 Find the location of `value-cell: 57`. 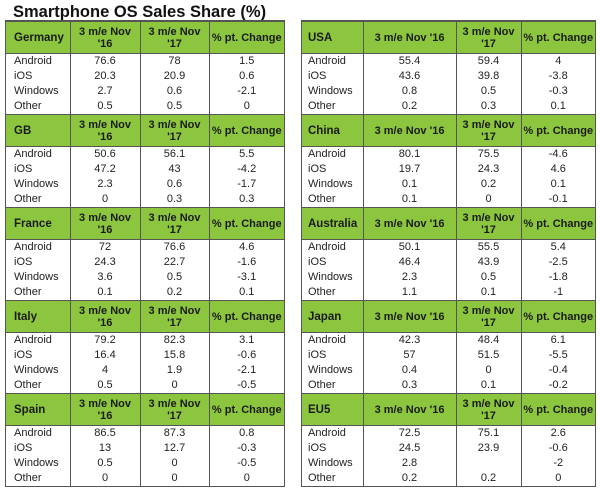

value-cell: 57 is located at coordinates (409, 355).